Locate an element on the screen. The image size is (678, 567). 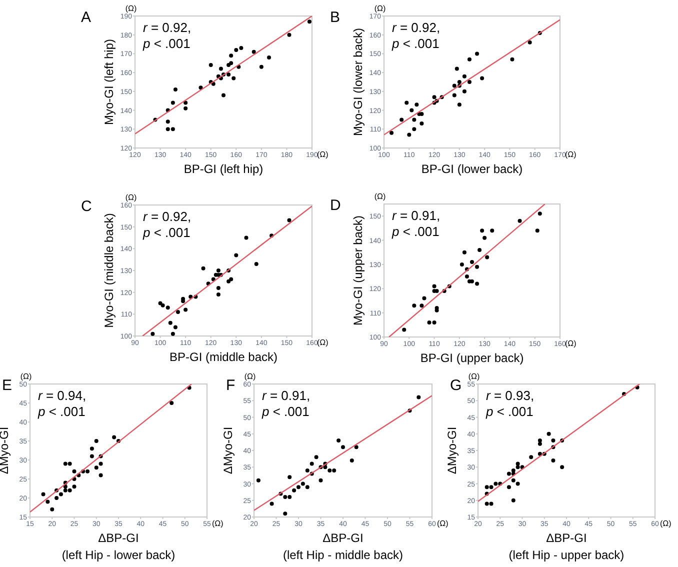
x-axis-title: BP-GI (middle back) is located at coordinates (223, 357).